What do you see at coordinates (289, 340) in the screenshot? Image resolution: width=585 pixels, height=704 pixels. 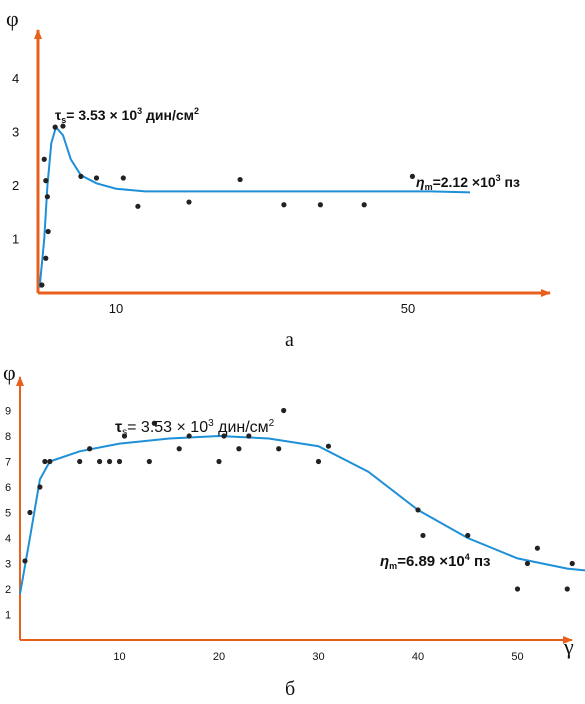 I see `panel-label-a: а` at bounding box center [289, 340].